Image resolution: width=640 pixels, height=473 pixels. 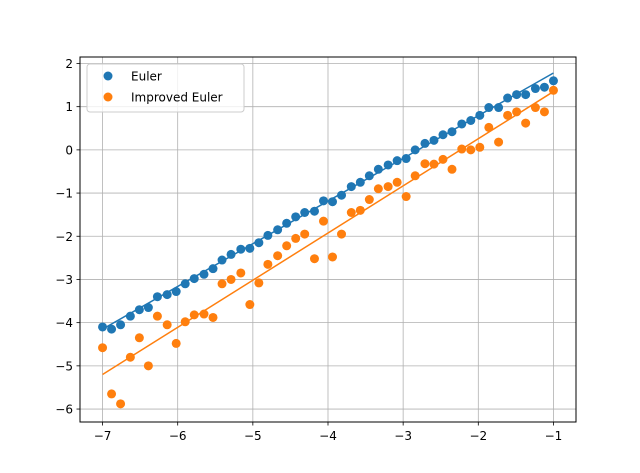 What do you see at coordinates (478, 436) in the screenshot?
I see `x-tick-label: −2` at bounding box center [478, 436].